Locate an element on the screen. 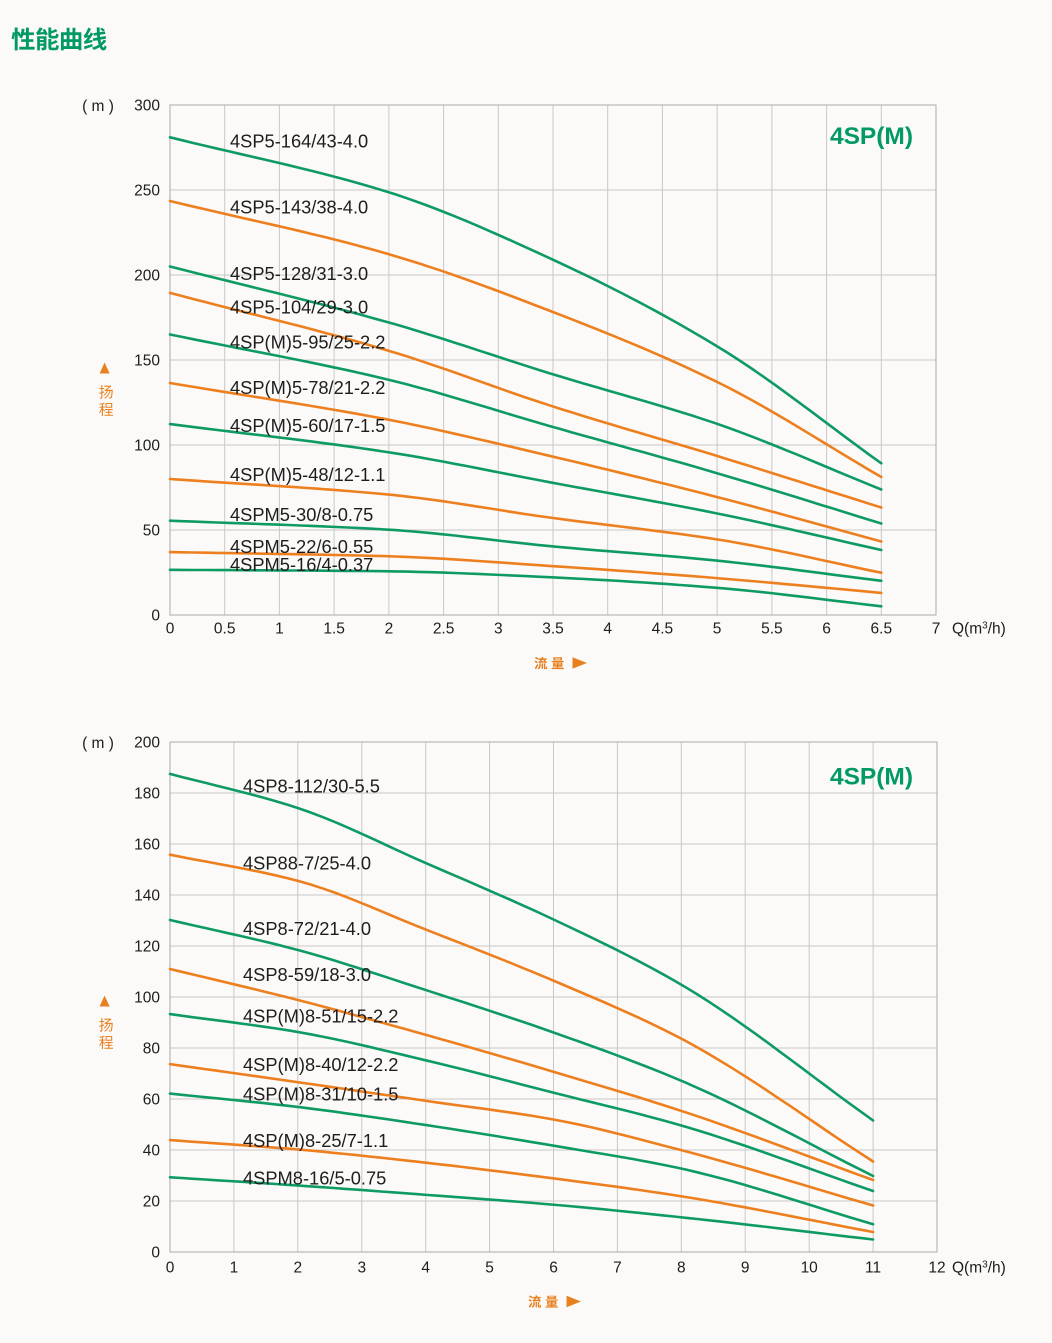 The image size is (1052, 1343). svg-text: 10 is located at coordinates (810, 1268).